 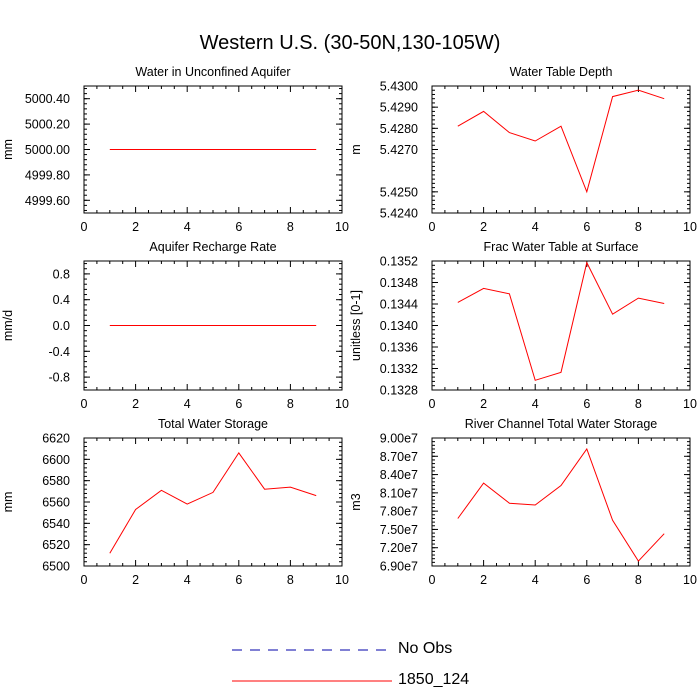 What do you see at coordinates (84, 227) in the screenshot?
I see `panel-1-xtick-label: 0` at bounding box center [84, 227].